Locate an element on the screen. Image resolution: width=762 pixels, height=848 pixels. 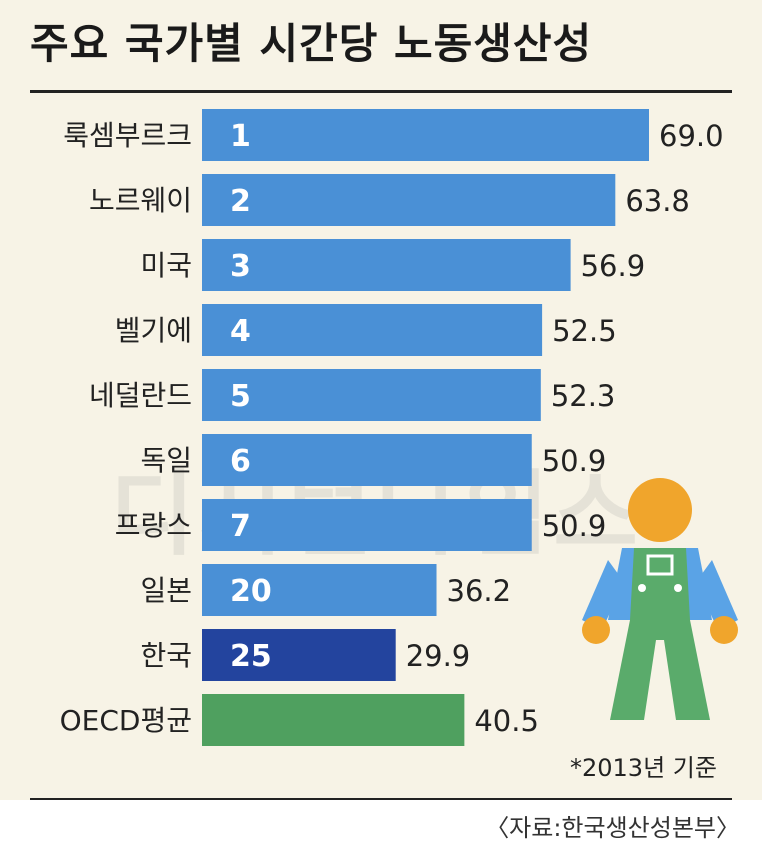
value-label: 36.2 is located at coordinates (479, 591).